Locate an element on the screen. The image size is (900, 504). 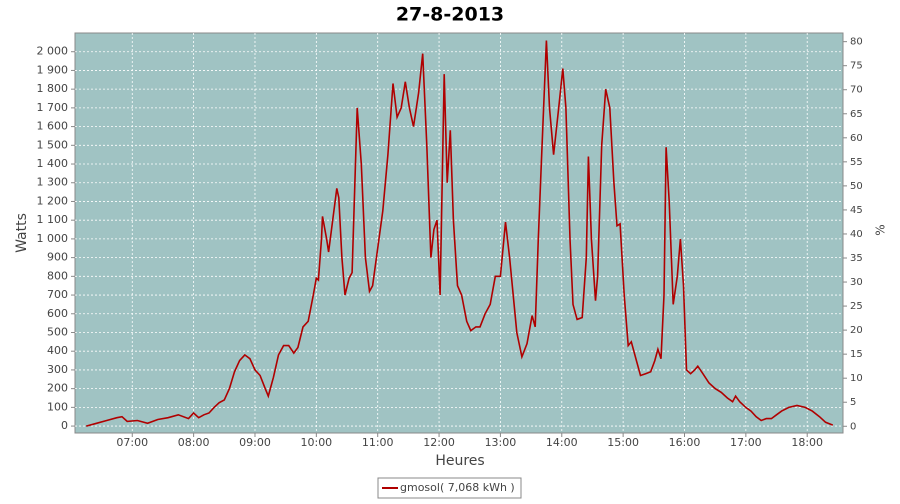
y-tick-label: 800 is located at coordinates (57, 275).